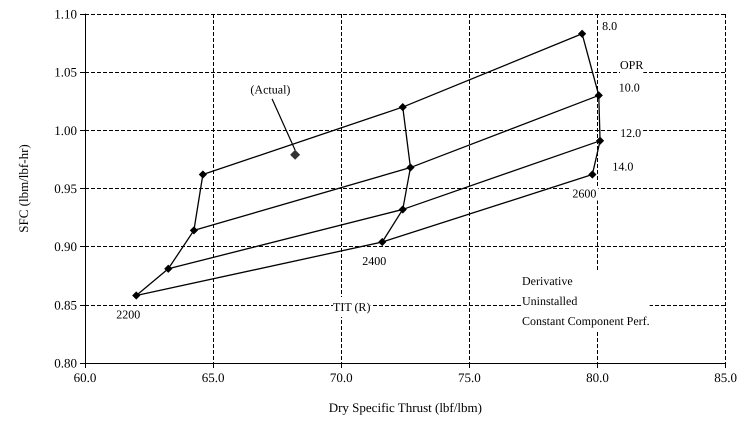  Describe the element at coordinates (65, 14) in the screenshot. I see `y-tick-label: 1.10` at that location.